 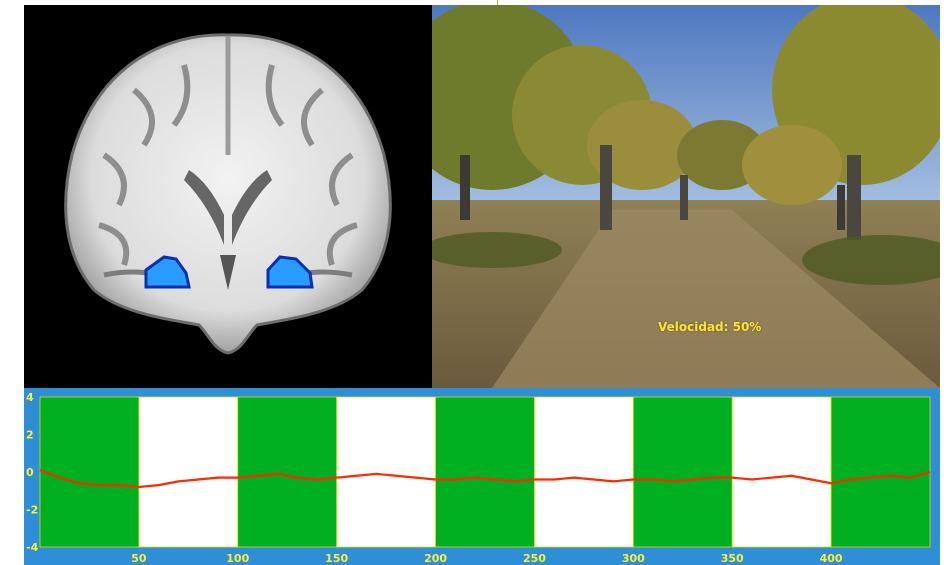 What do you see at coordinates (32, 547) in the screenshot?
I see `y-tick-label: -4` at bounding box center [32, 547].